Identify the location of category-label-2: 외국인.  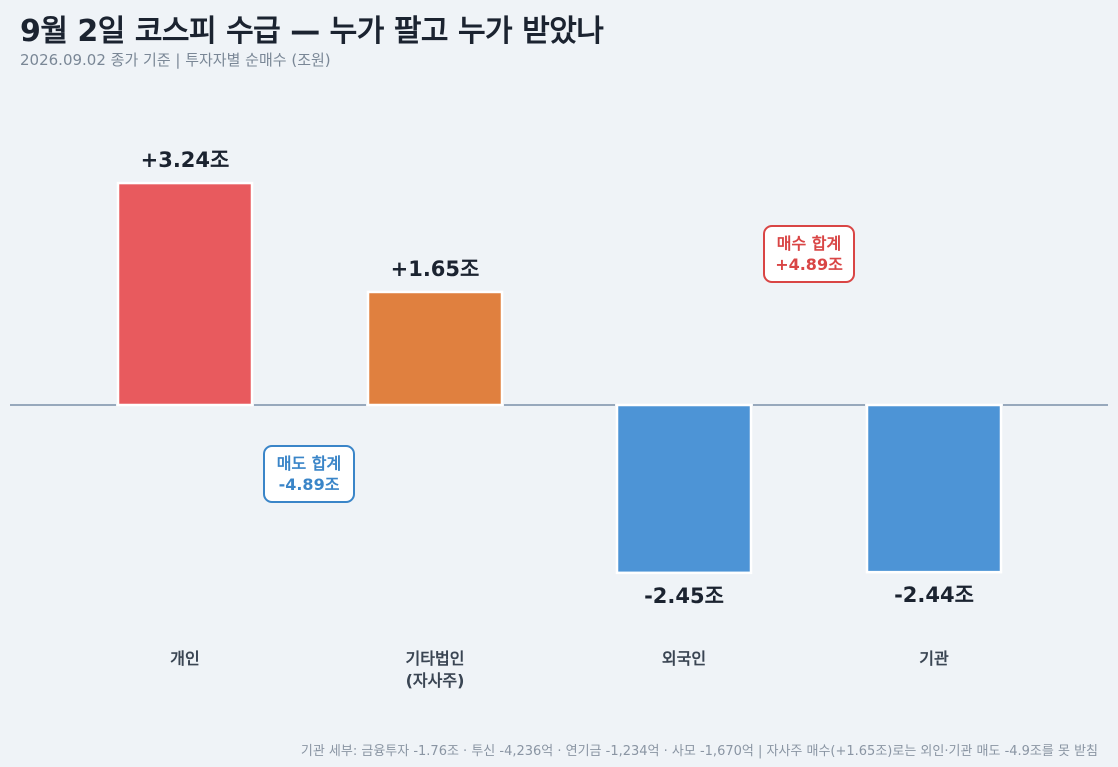
(684, 658).